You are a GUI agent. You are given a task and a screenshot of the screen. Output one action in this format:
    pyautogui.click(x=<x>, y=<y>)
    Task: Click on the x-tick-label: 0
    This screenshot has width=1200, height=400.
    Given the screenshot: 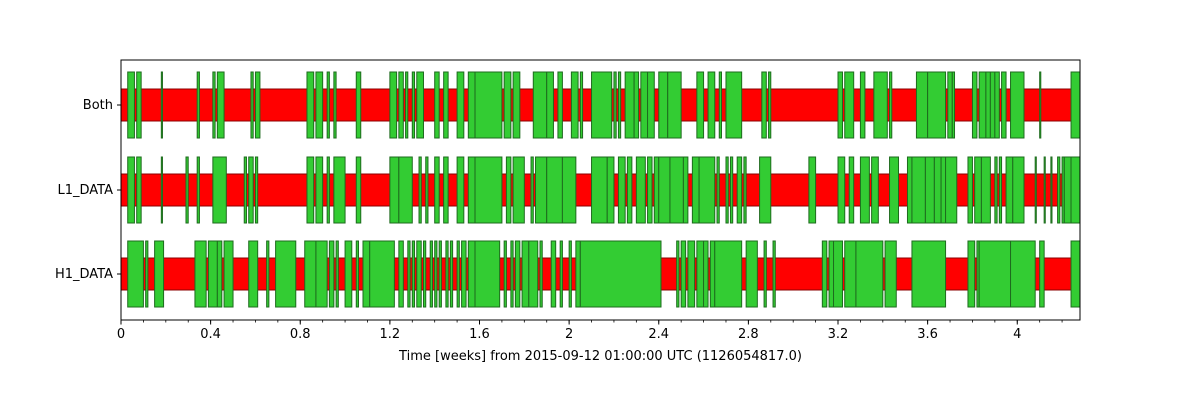 What is the action you would take?
    pyautogui.click(x=121, y=334)
    